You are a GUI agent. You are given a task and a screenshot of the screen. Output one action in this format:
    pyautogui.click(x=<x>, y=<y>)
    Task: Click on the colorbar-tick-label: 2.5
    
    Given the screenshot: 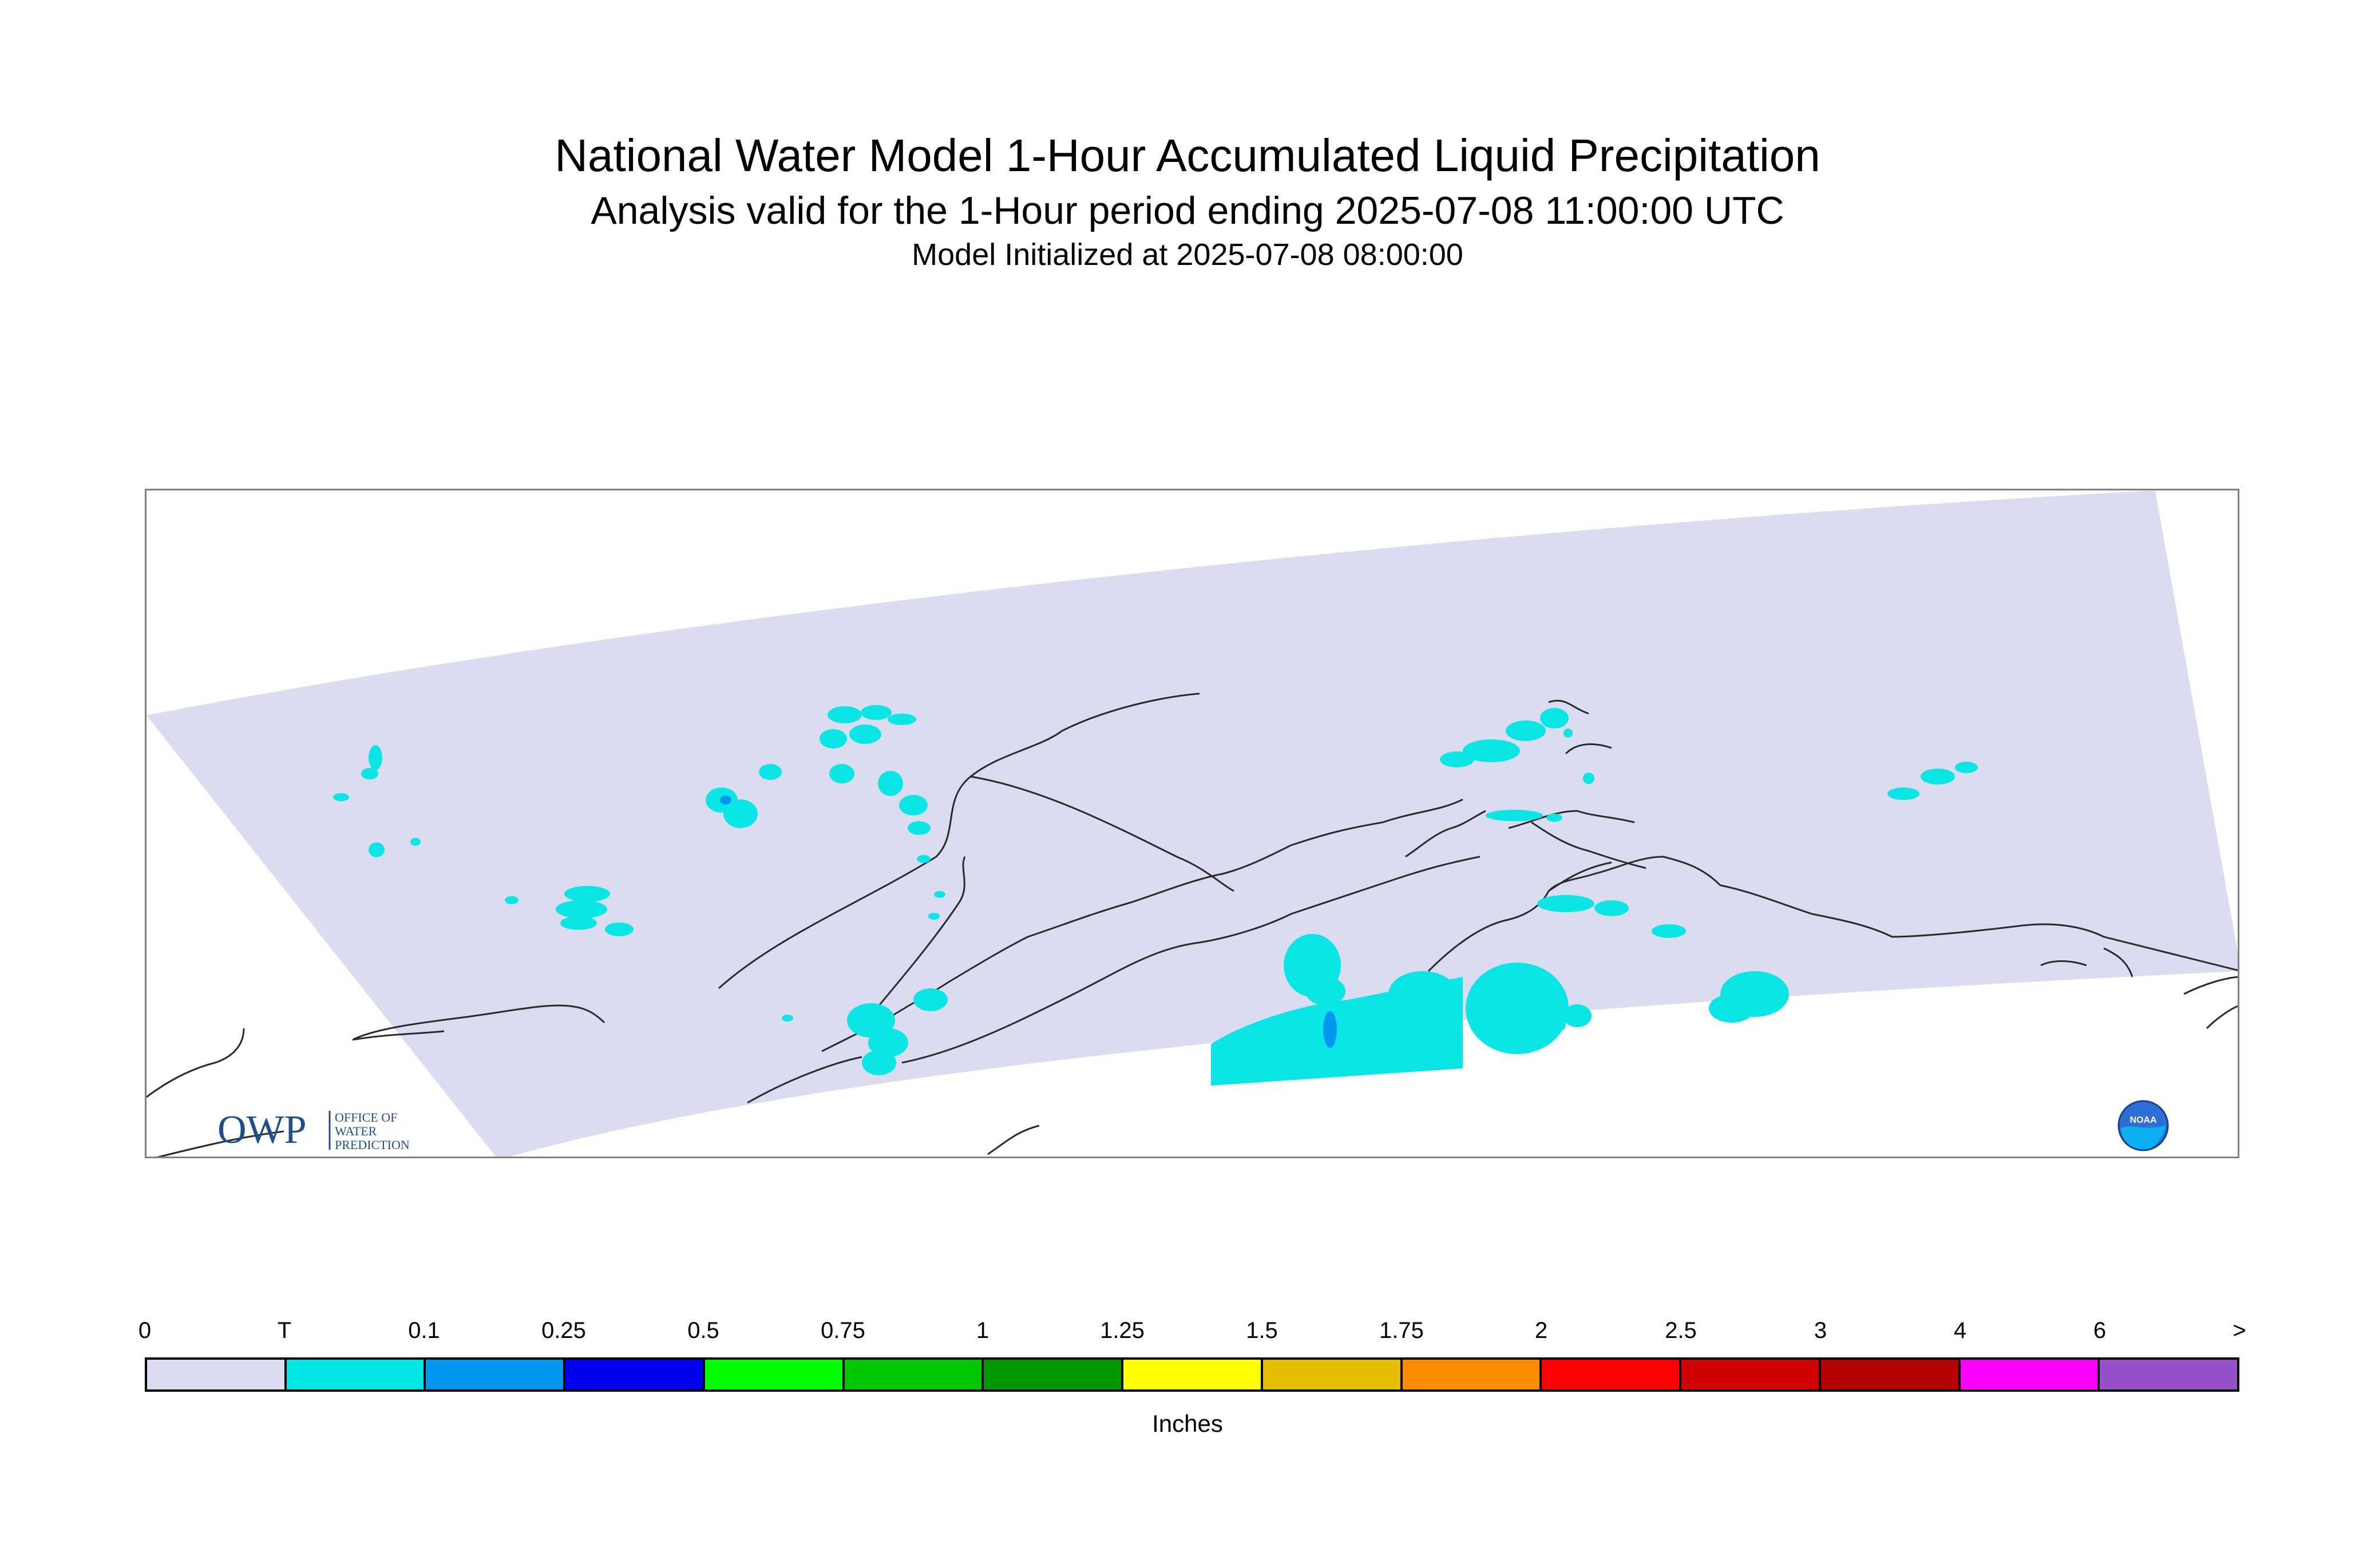 What is the action you would take?
    pyautogui.click(x=1681, y=1330)
    